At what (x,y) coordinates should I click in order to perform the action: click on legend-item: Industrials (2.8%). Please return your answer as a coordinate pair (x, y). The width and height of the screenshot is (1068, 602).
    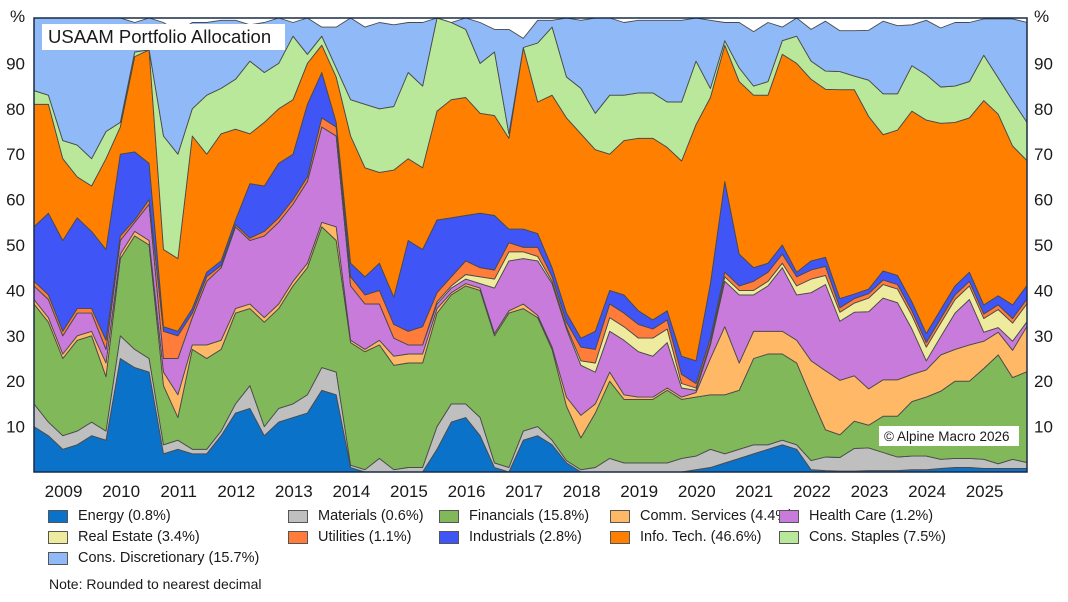
    Looking at the image, I should click on (510, 537).